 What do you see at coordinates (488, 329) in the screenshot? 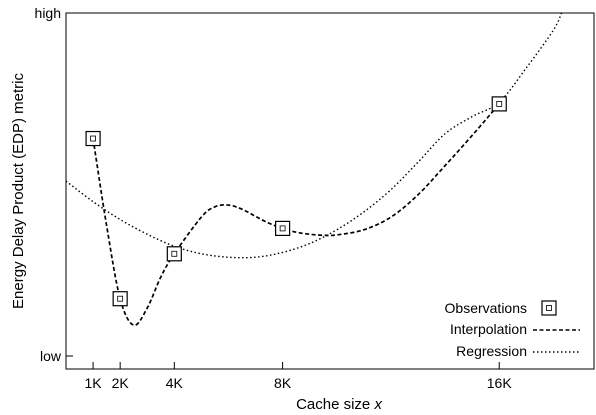
I see `legend-label-interpolation: Interpolation` at bounding box center [488, 329].